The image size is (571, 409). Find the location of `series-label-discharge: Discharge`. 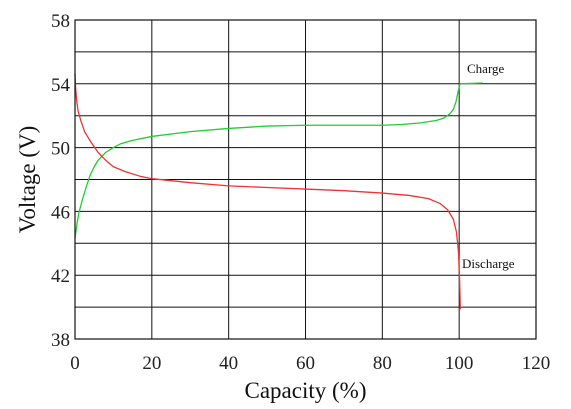

series-label-discharge: Discharge is located at coordinates (488, 263).